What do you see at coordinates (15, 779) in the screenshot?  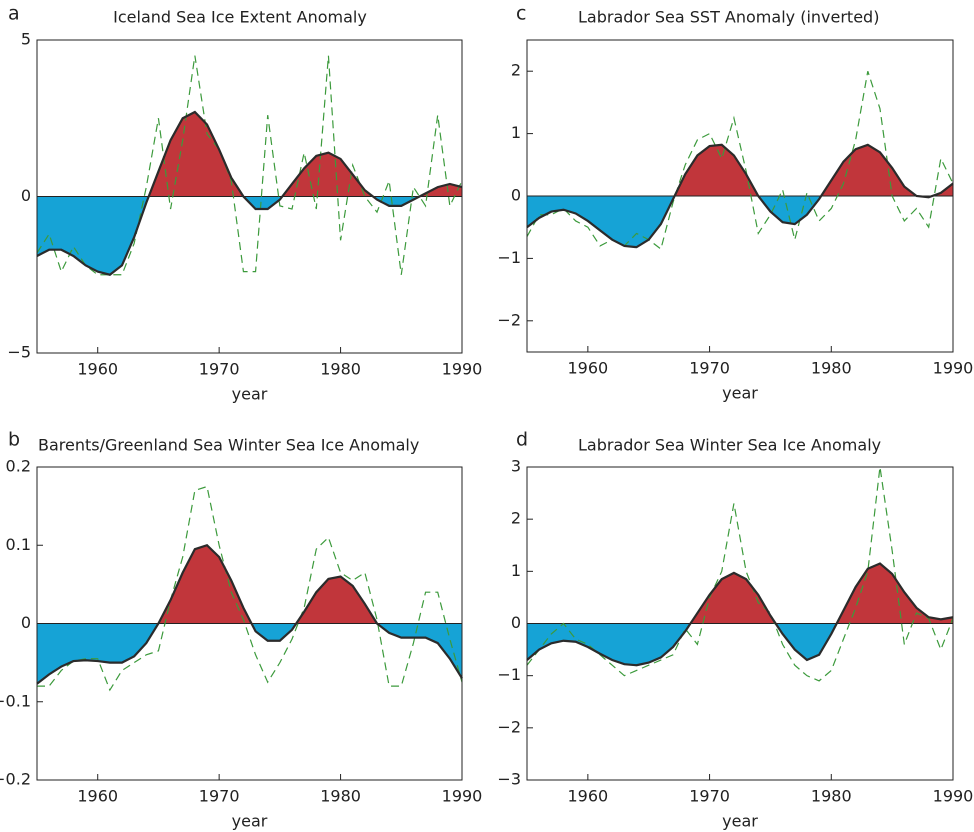 I see `y-tick-label: −0.2` at bounding box center [15, 779].